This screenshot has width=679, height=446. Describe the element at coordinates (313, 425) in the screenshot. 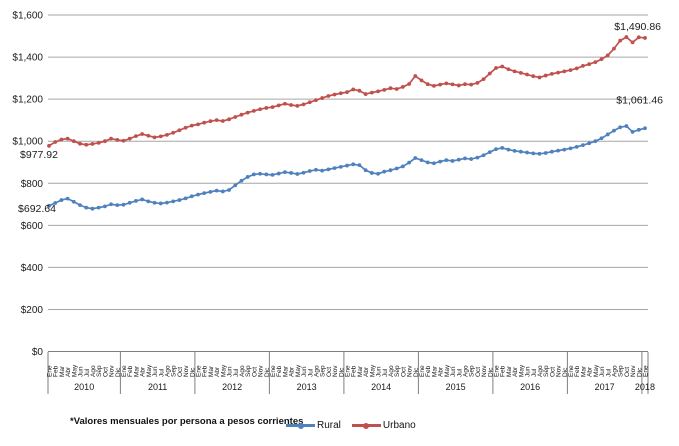

I see `legend-item-rural: Rural` at that location.